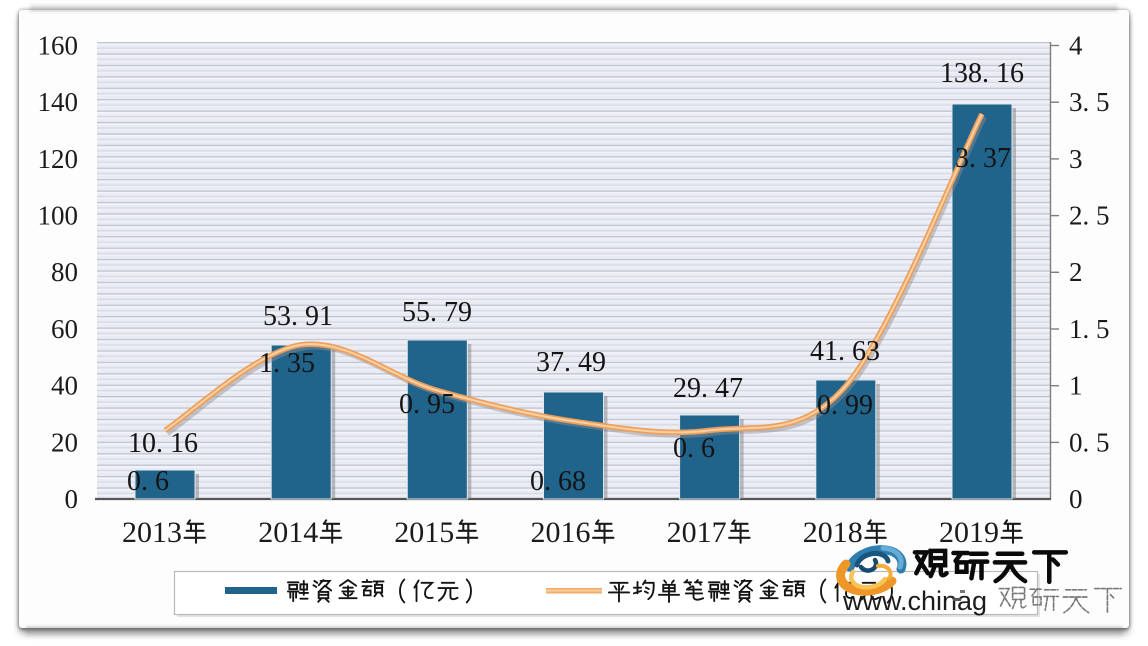 This screenshot has width=1148, height=646. What do you see at coordinates (152, 532) in the screenshot?
I see `svg-text: 2013` at bounding box center [152, 532].